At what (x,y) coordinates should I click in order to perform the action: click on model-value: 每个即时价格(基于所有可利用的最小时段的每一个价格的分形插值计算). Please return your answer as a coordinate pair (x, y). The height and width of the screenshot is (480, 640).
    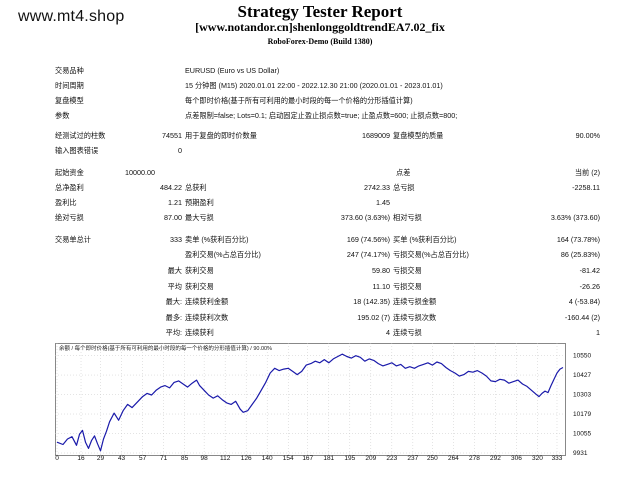
    Looking at the image, I should click on (299, 100).